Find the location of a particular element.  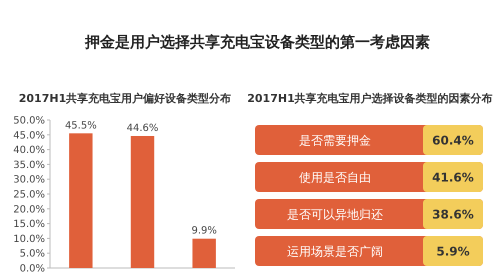

category-label: 使用是否自由 is located at coordinates (335, 177).